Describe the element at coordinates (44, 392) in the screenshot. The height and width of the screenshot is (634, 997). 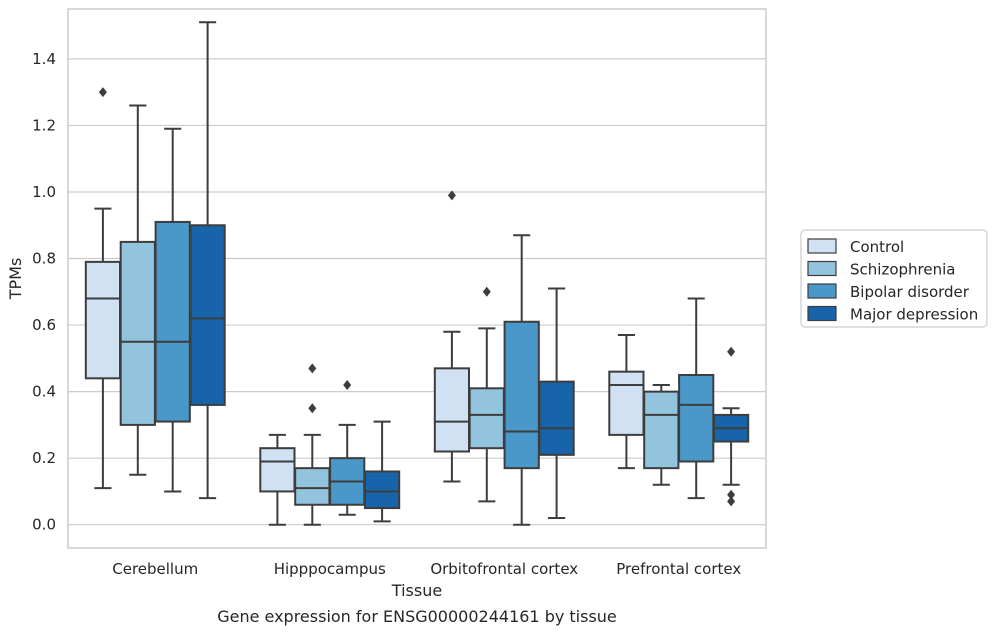
I see `y-tick-label: 0.4` at that location.